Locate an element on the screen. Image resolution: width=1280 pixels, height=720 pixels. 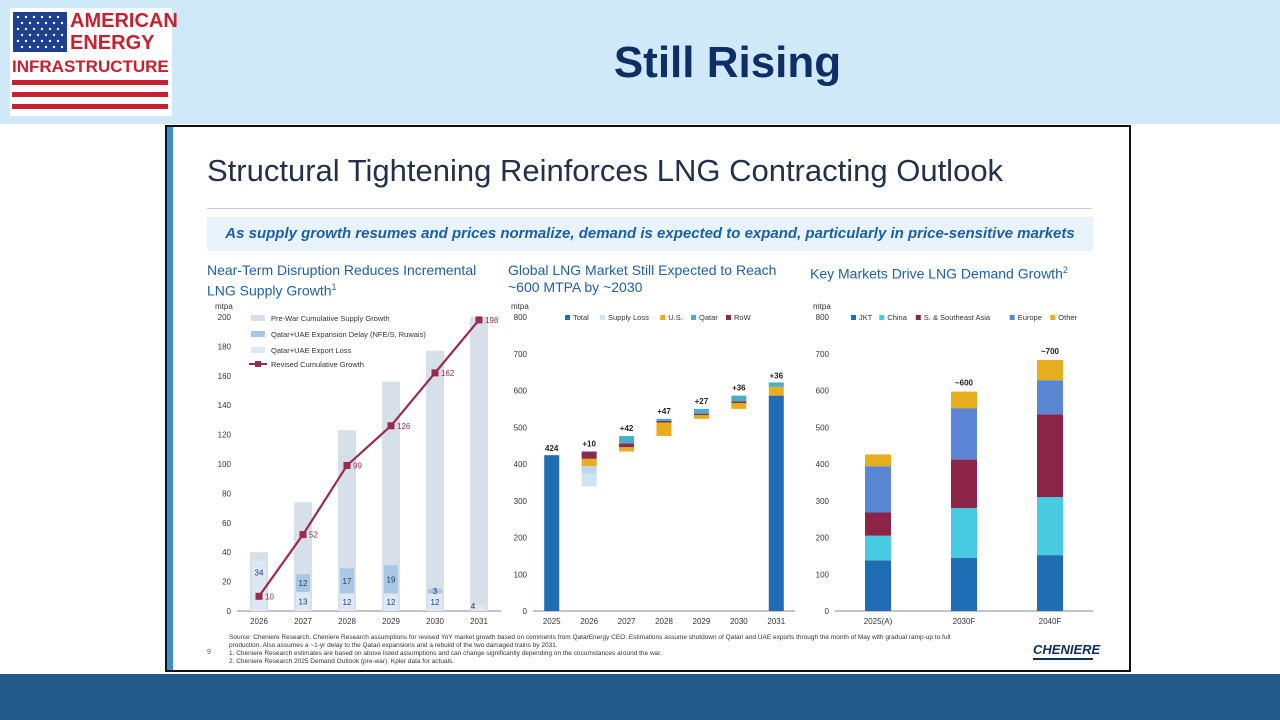
logo-line-2: ENERGY is located at coordinates (112, 43).